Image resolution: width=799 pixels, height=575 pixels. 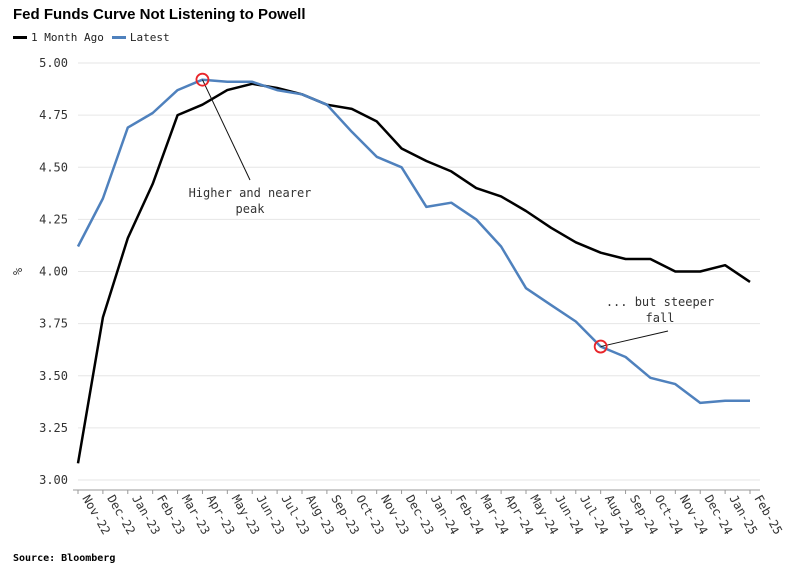 What do you see at coordinates (67, 37) in the screenshot?
I see `legend-label-month-ago: 1 Month Ago` at bounding box center [67, 37].